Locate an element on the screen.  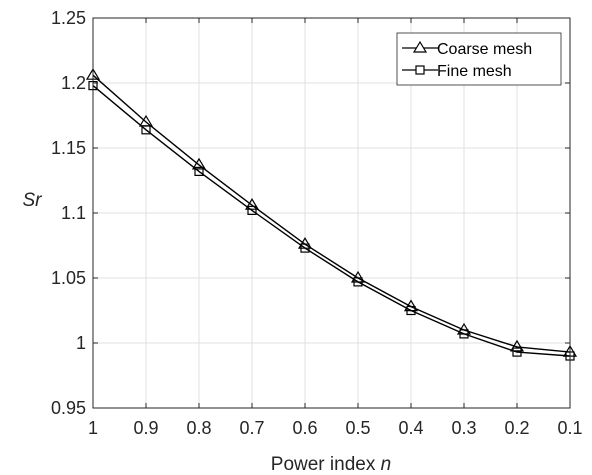
y-tick-label: 1.1 is located at coordinates (73, 213).